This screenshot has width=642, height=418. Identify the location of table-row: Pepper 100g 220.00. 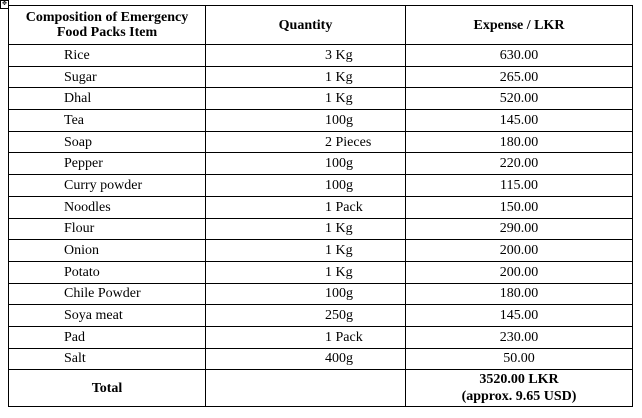
(320, 164).